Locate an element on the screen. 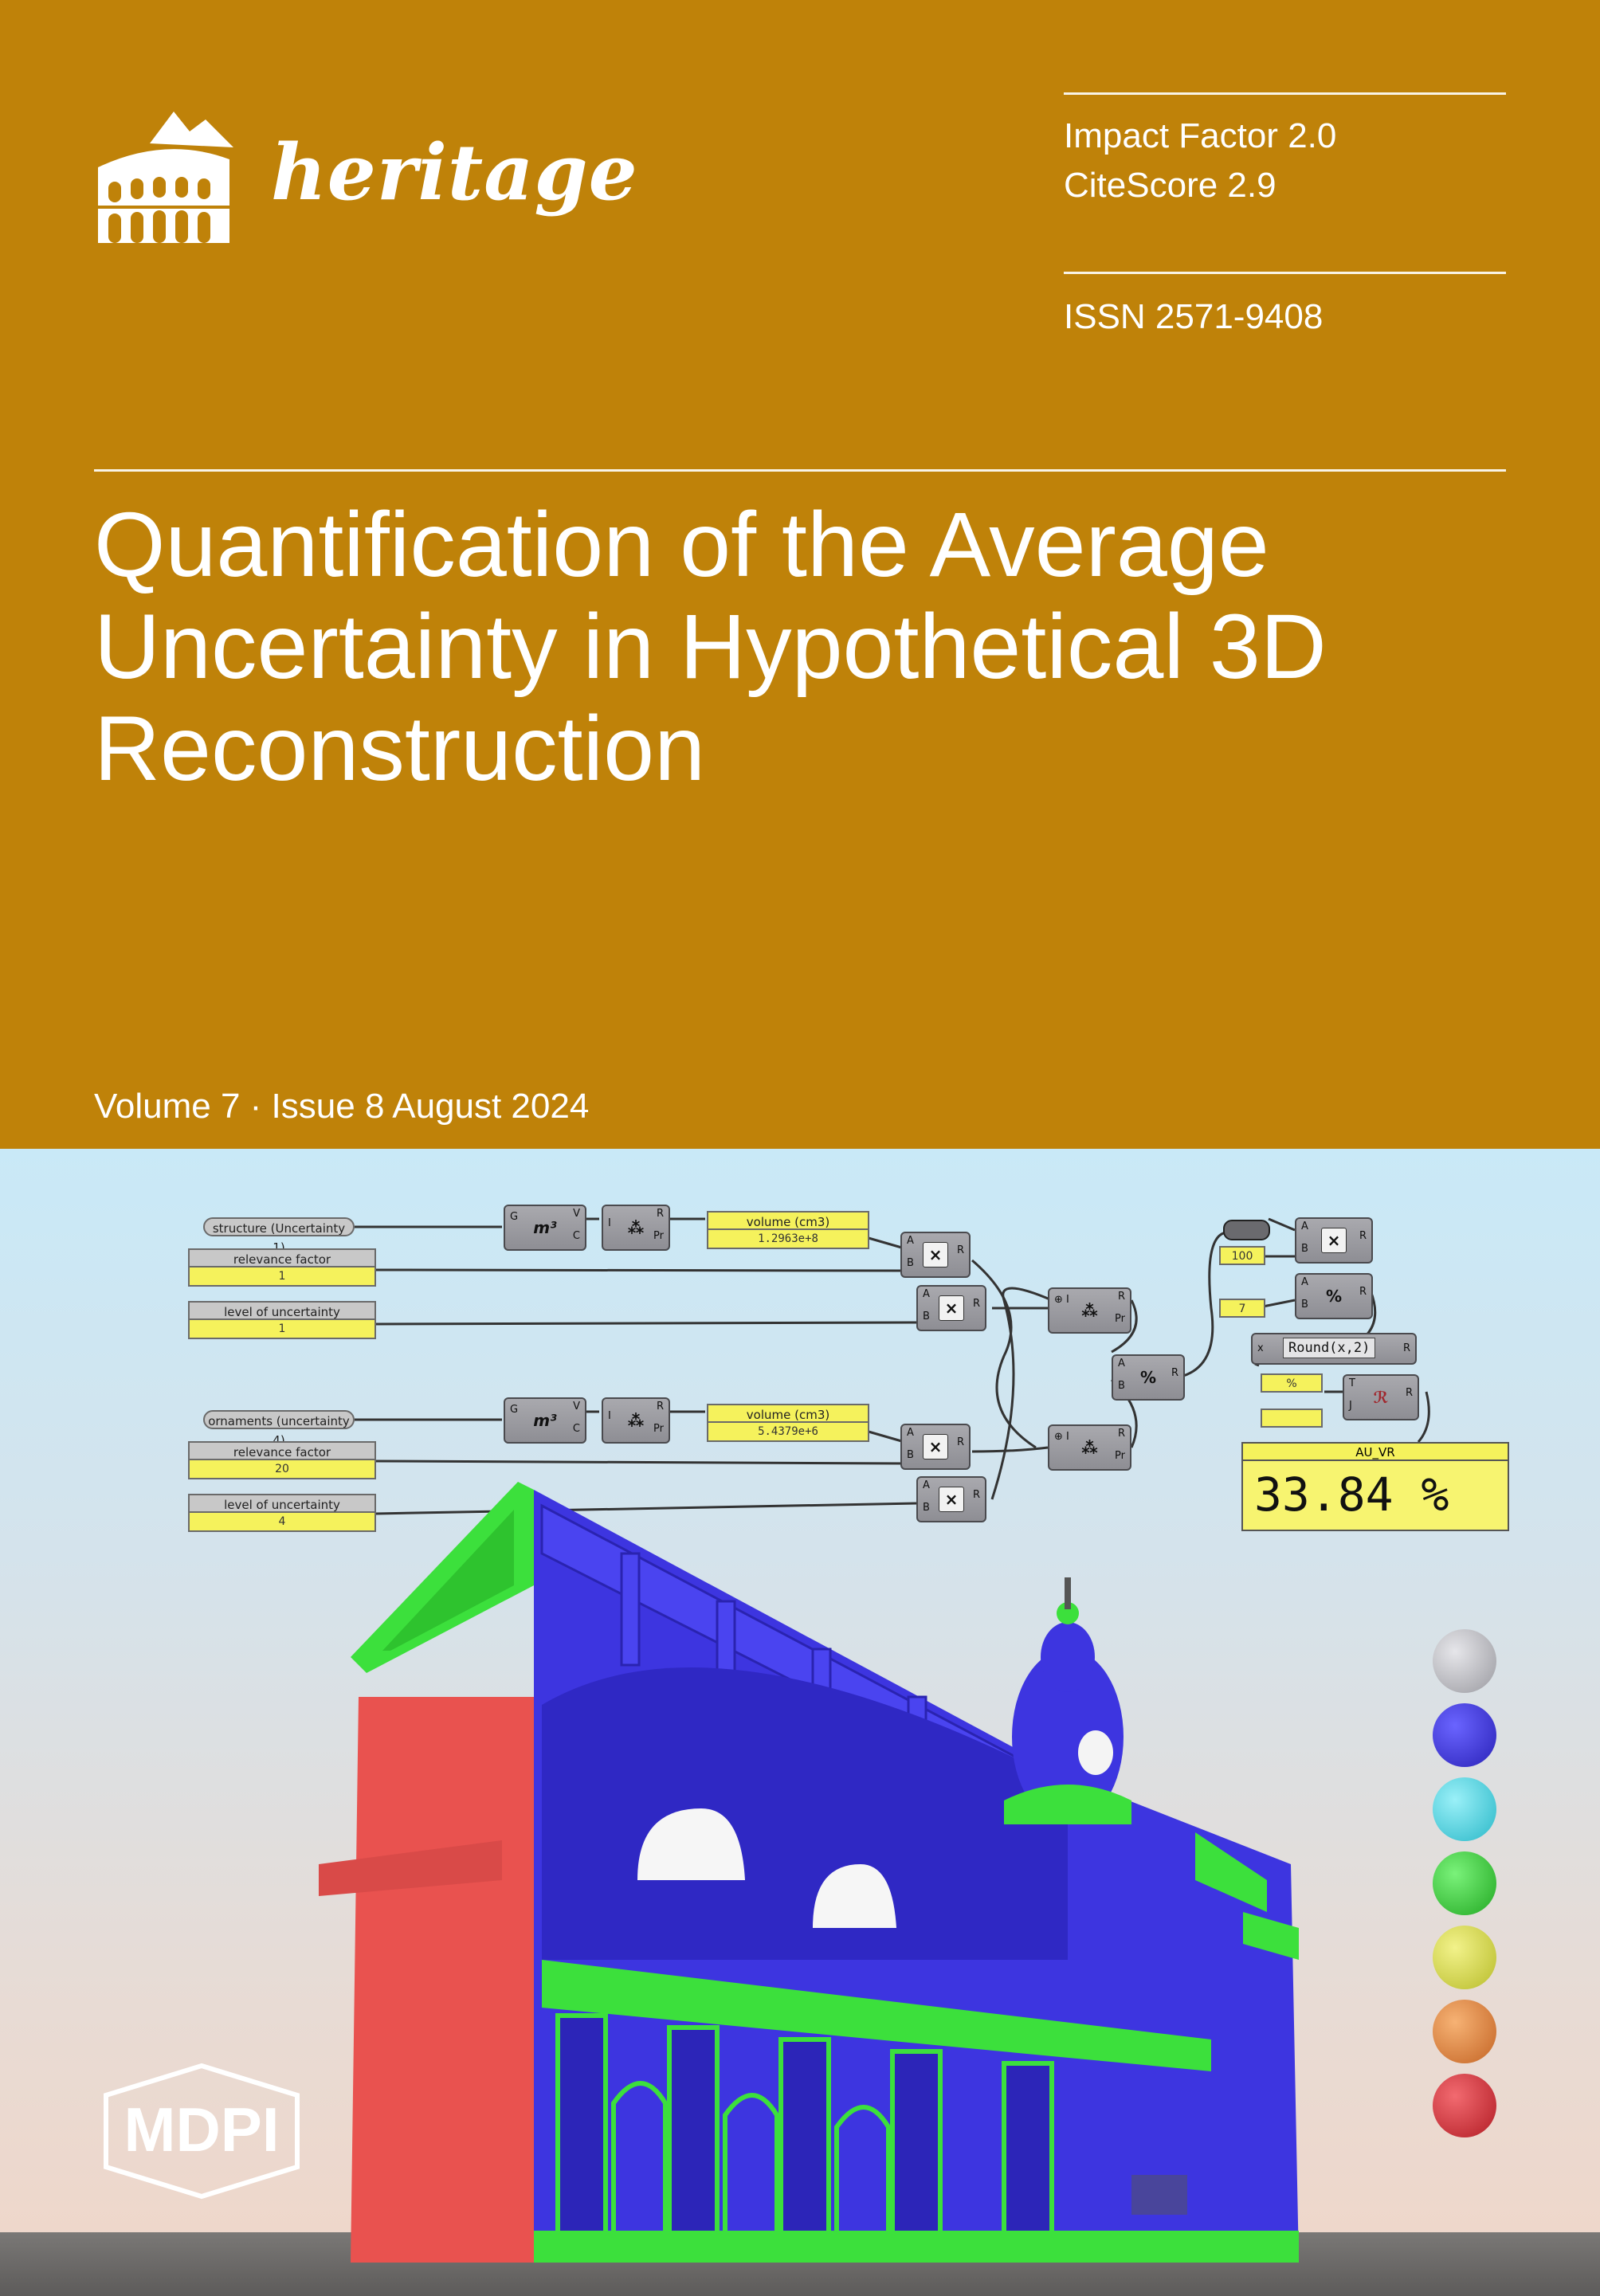 This screenshot has width=1600, height=2296. article-title-line: Uncertainty in Hypothetical 3D is located at coordinates (710, 647).